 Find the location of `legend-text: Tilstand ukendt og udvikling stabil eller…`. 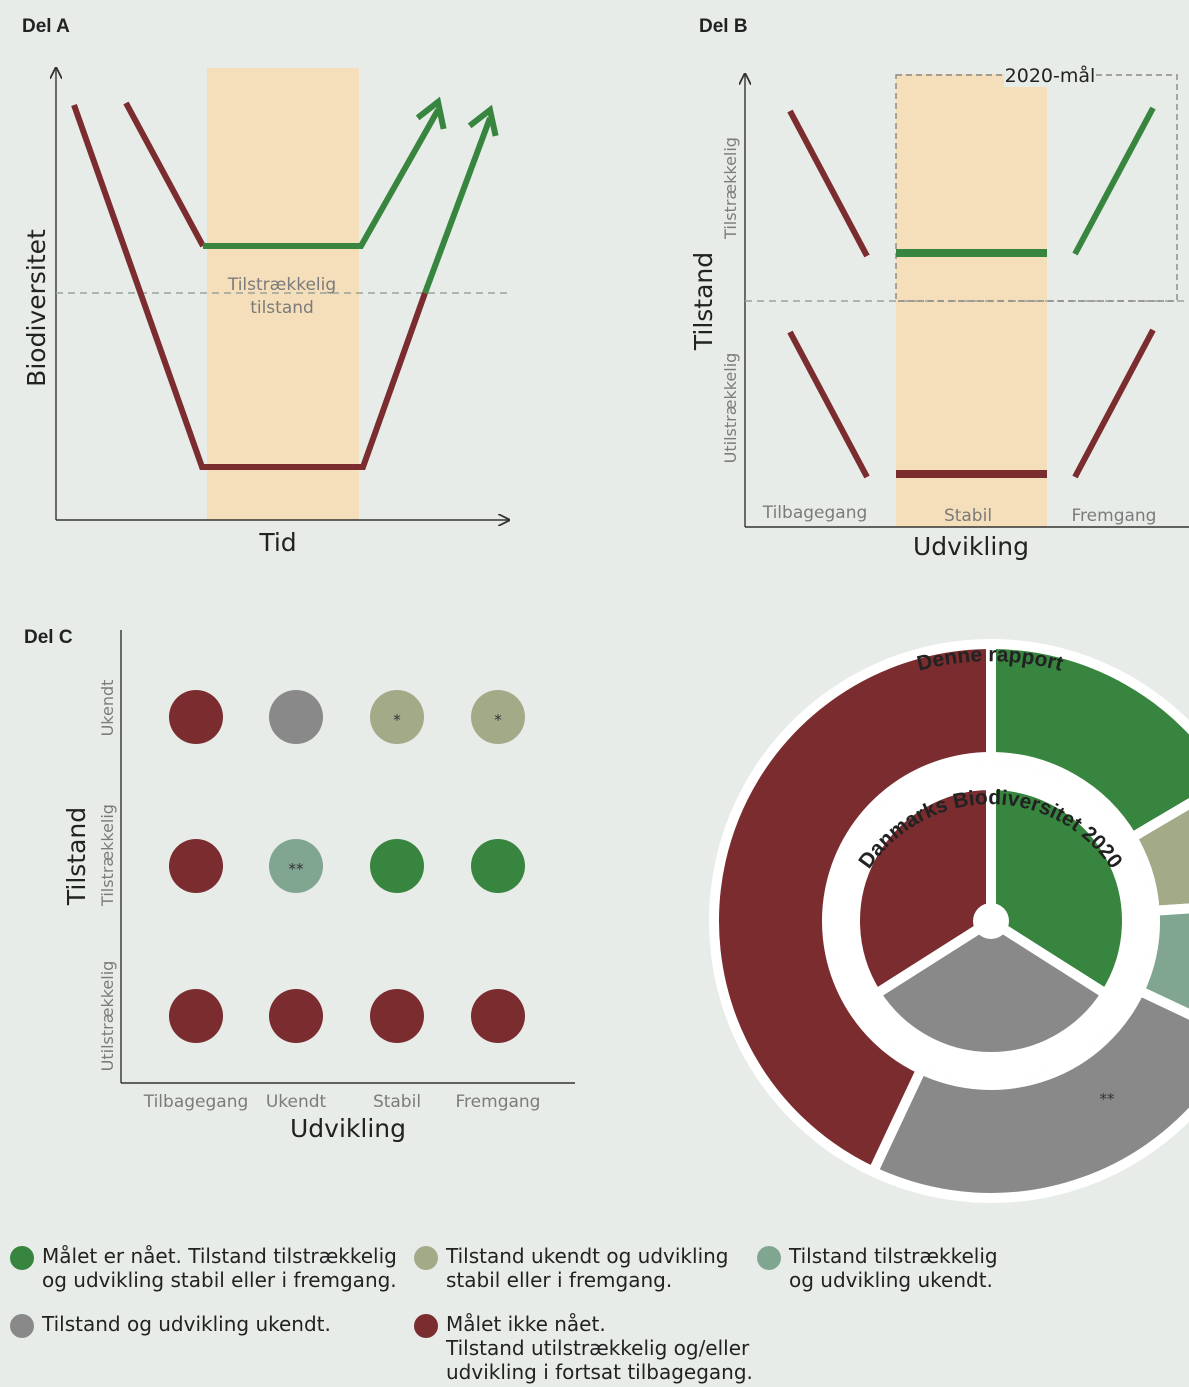

legend-text: Tilstand ukendt og udvikling stabil eller… is located at coordinates (587, 1268).